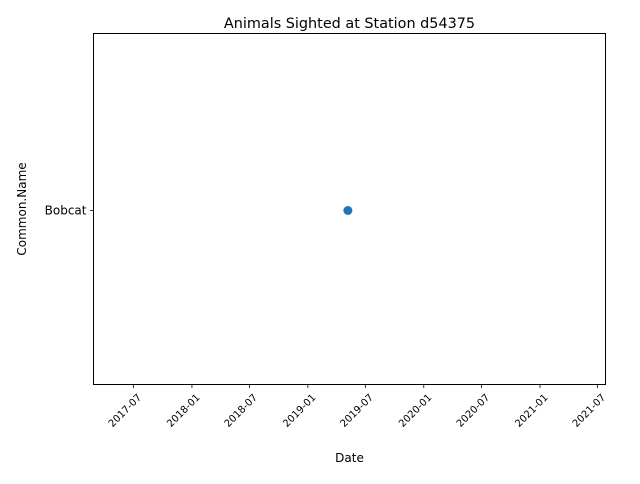  Describe the element at coordinates (22, 208) in the screenshot. I see `y-axis-label: Common.Name` at that location.